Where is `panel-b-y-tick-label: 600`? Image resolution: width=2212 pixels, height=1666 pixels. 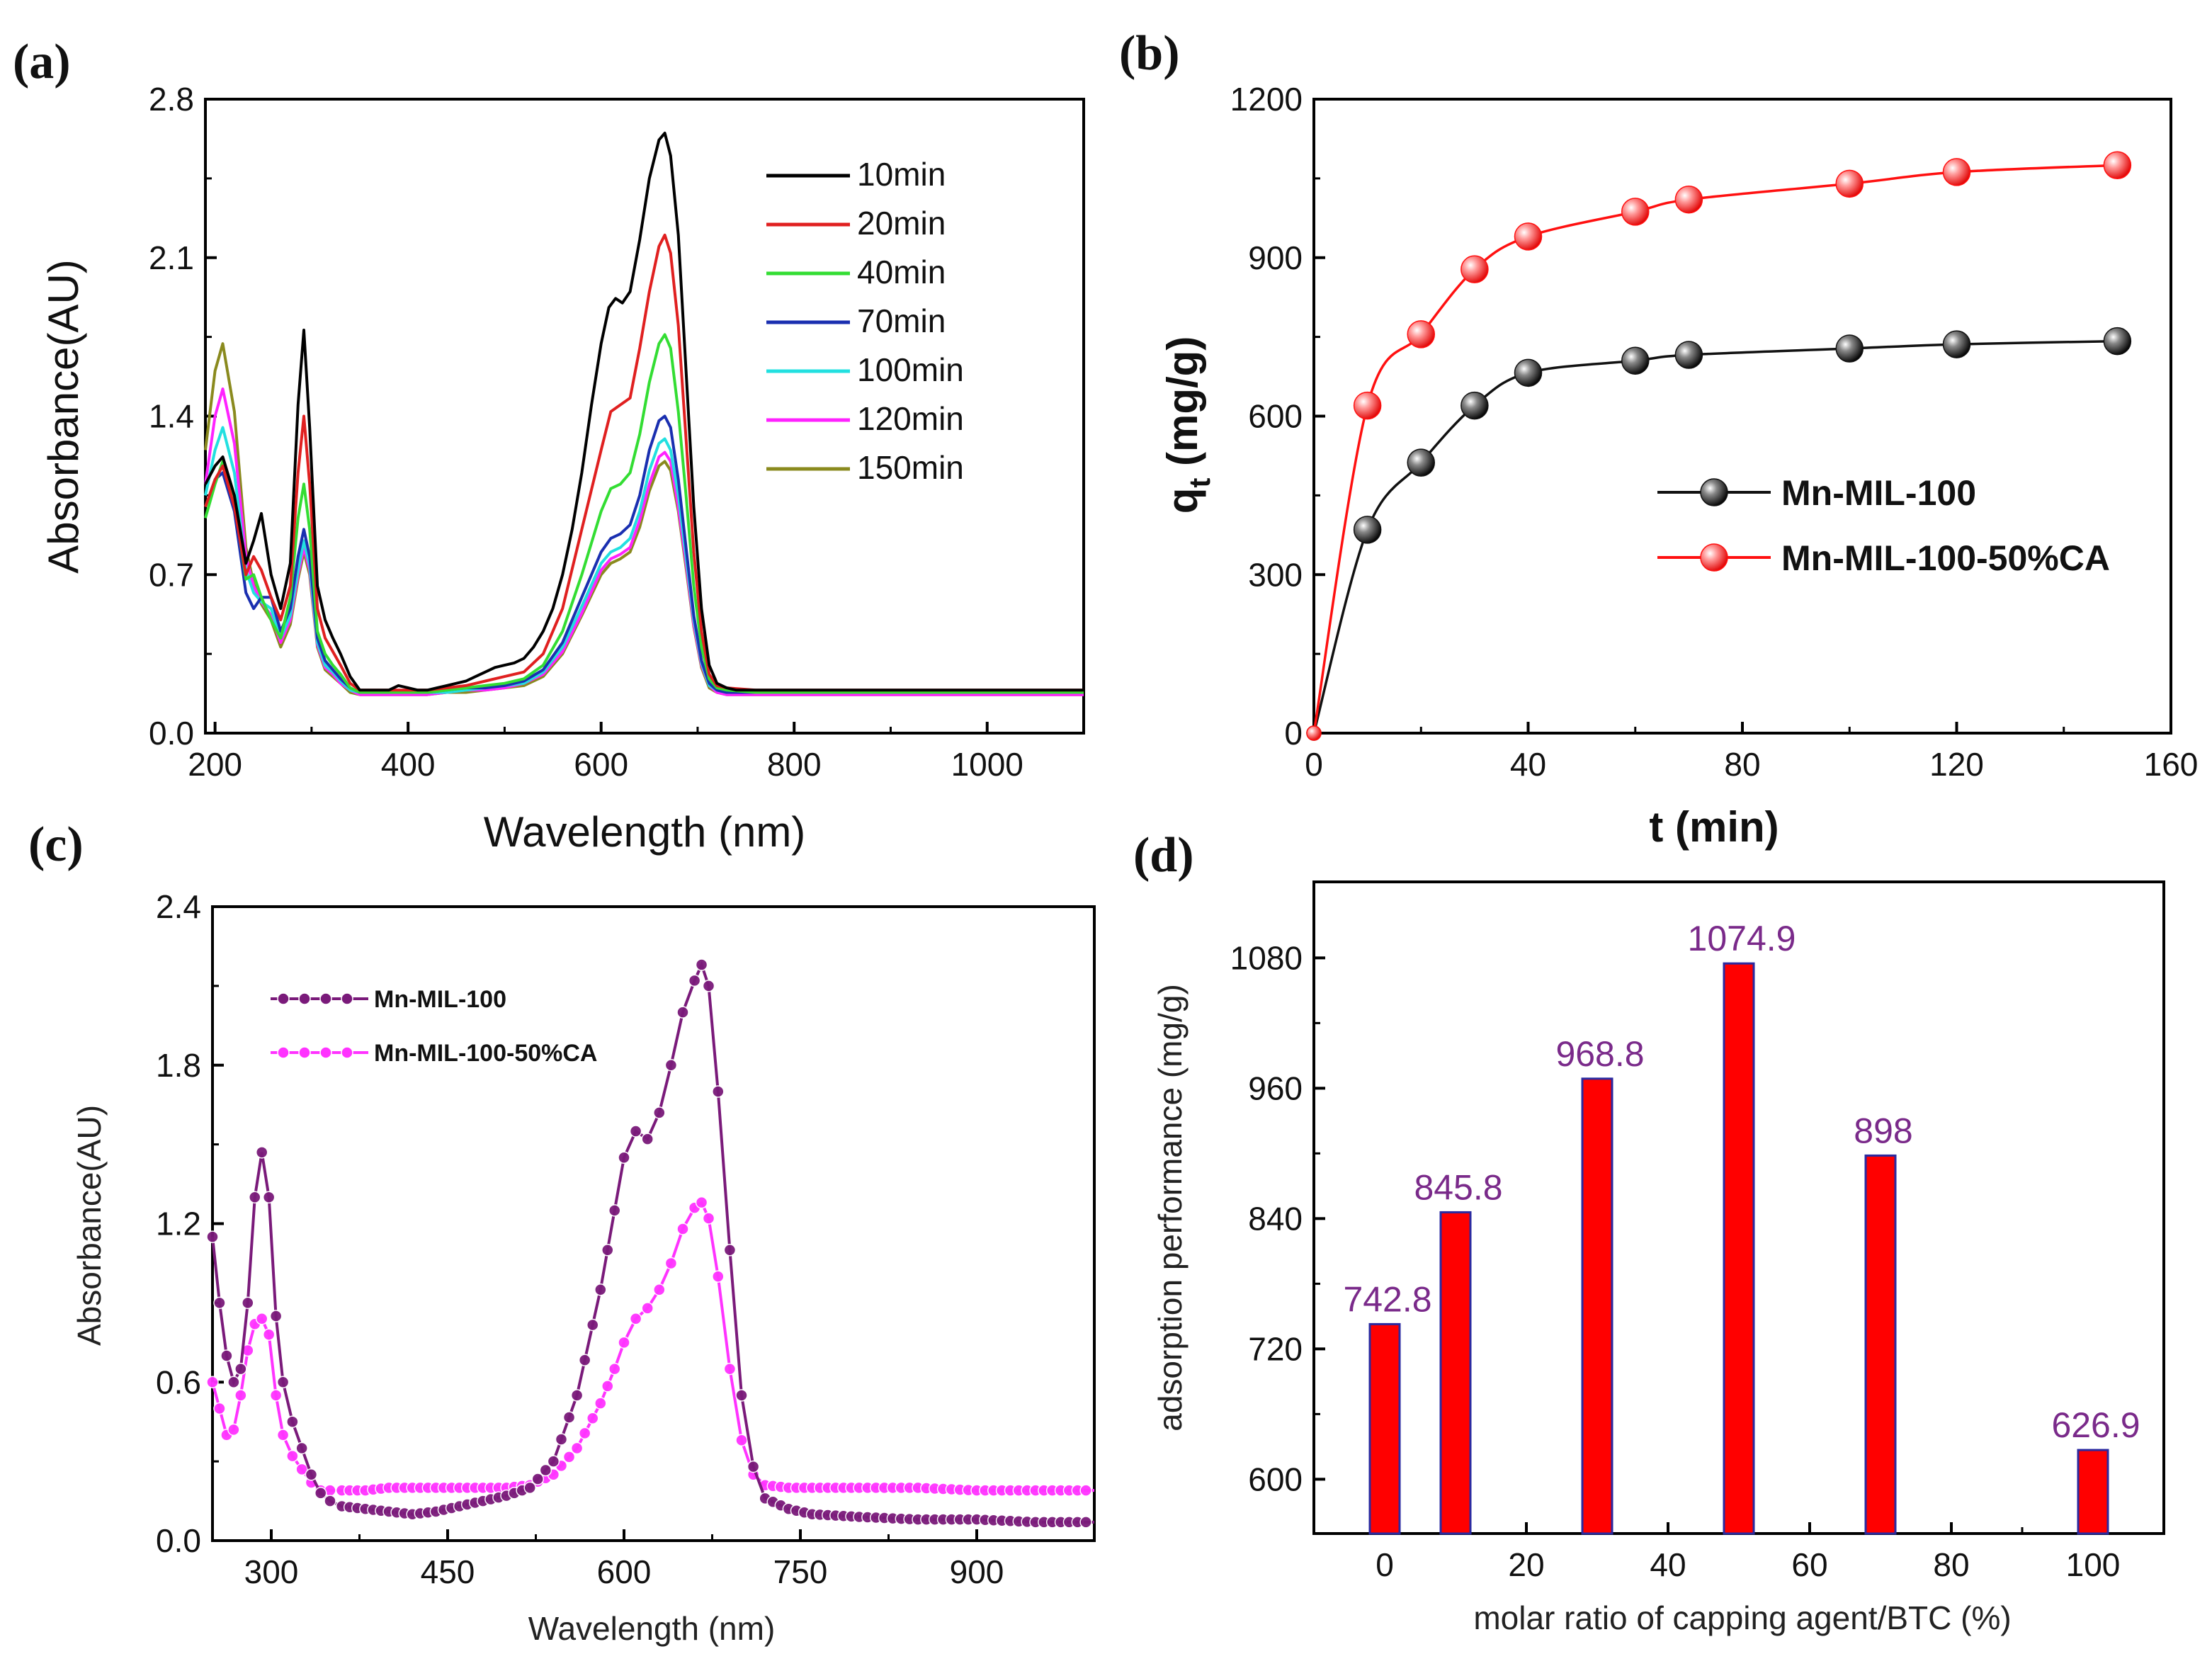
panel-b-y-tick-label: 600 is located at coordinates (1276, 416).